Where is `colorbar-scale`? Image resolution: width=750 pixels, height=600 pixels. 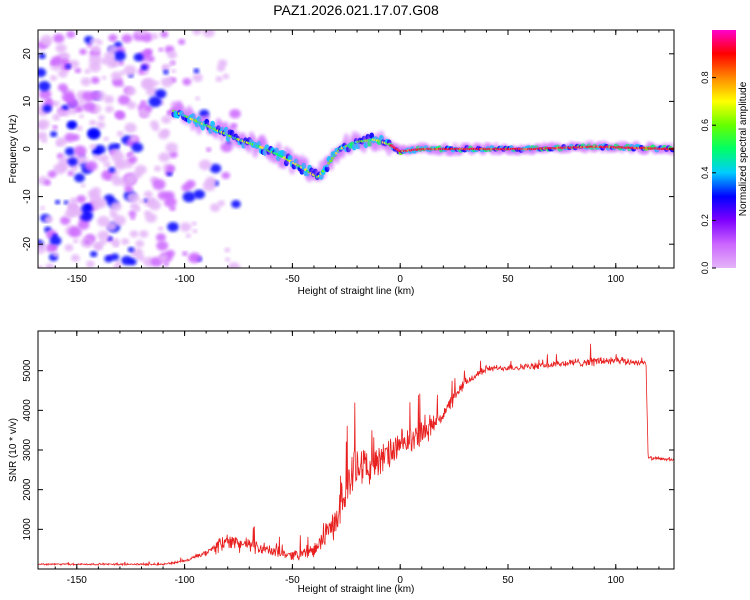
colorbar-scale is located at coordinates (724, 149).